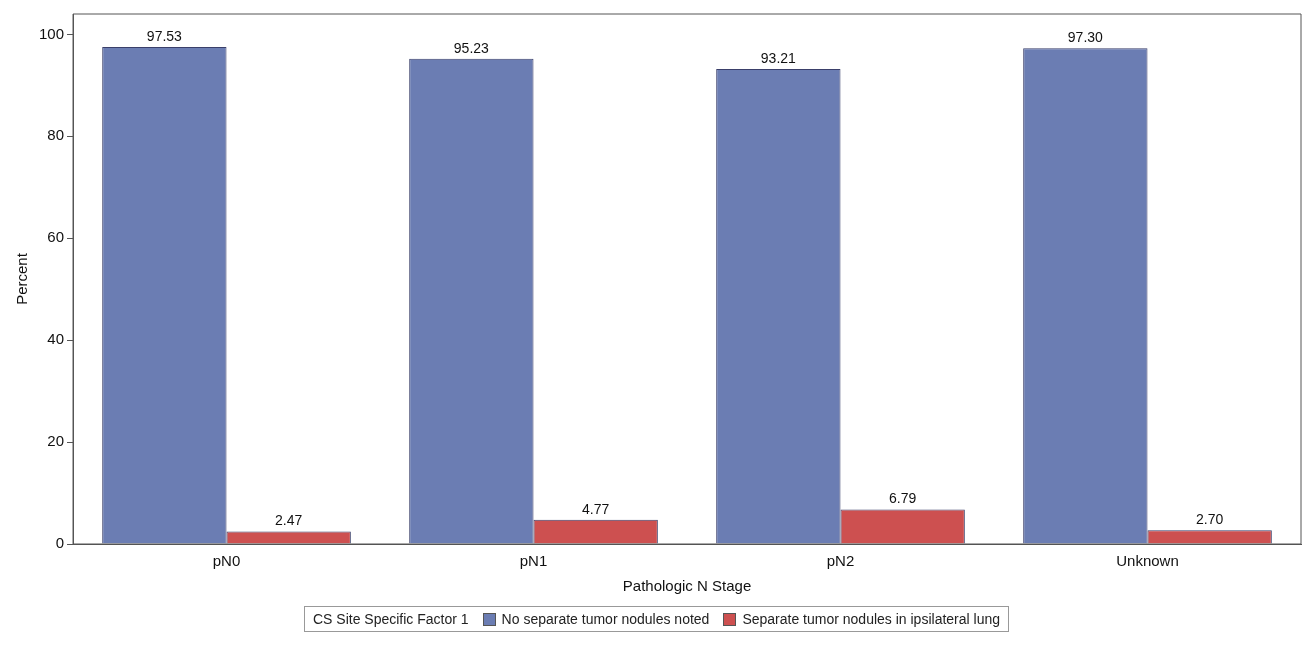  Describe the element at coordinates (1147, 561) in the screenshot. I see `x-tick-label: Unknown` at that location.